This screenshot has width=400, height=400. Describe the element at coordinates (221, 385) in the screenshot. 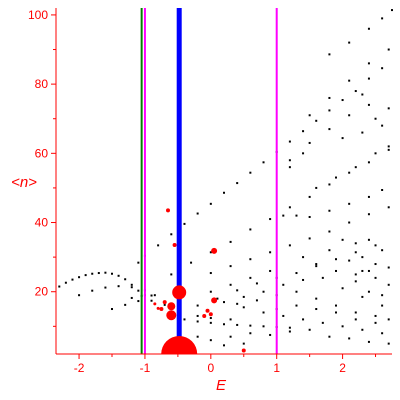

I see `x-axis-title: E` at that location.